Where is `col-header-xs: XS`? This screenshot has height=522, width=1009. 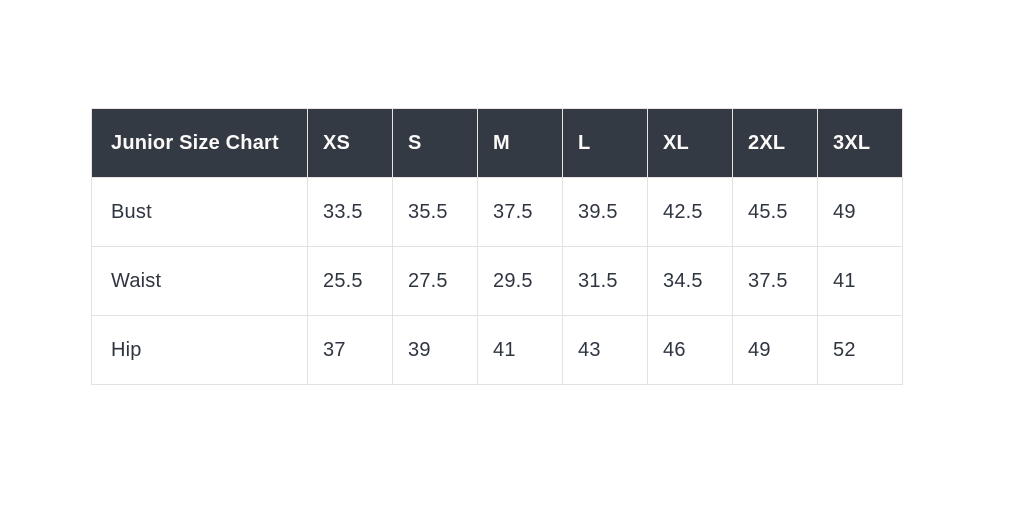
col-header-xs: XS is located at coordinates (350, 143).